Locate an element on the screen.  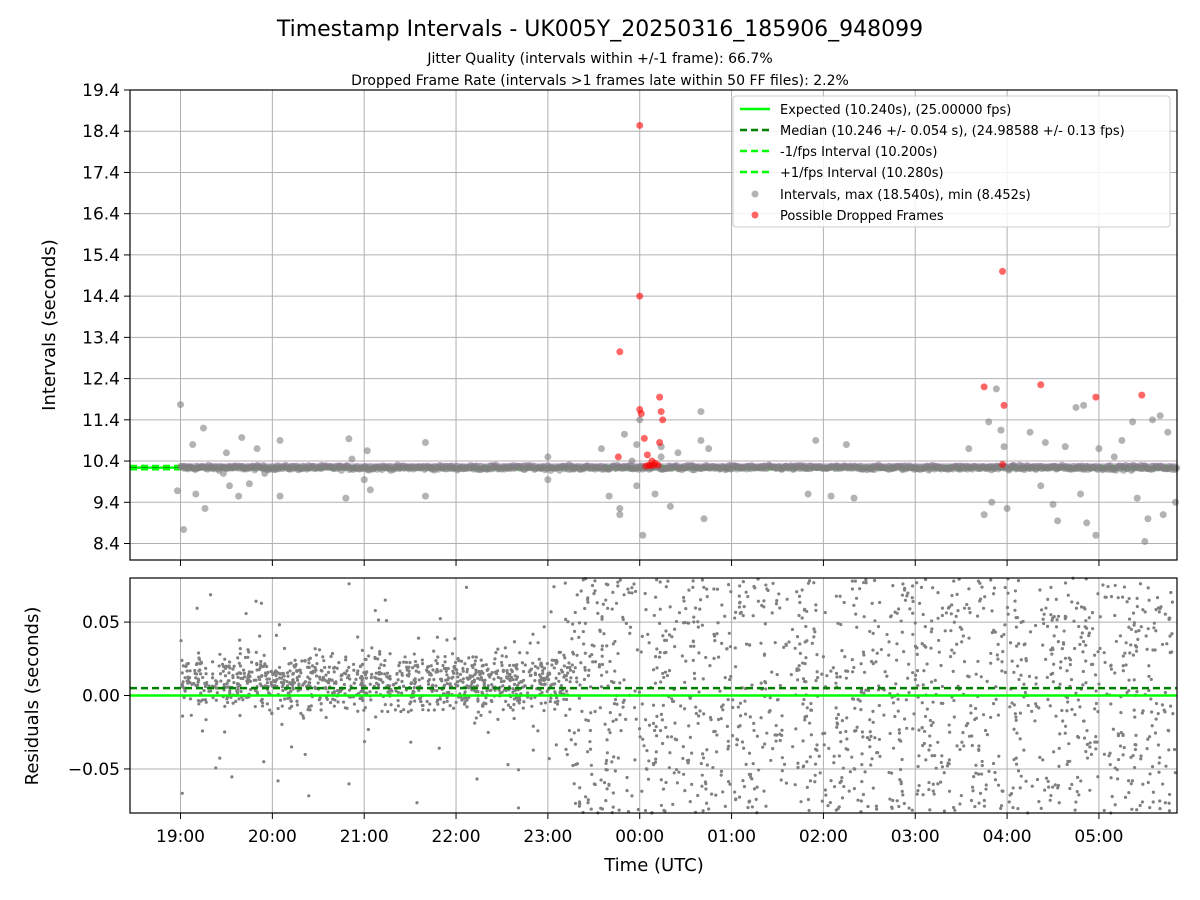
x-tick-label: 22:00 is located at coordinates (456, 837).